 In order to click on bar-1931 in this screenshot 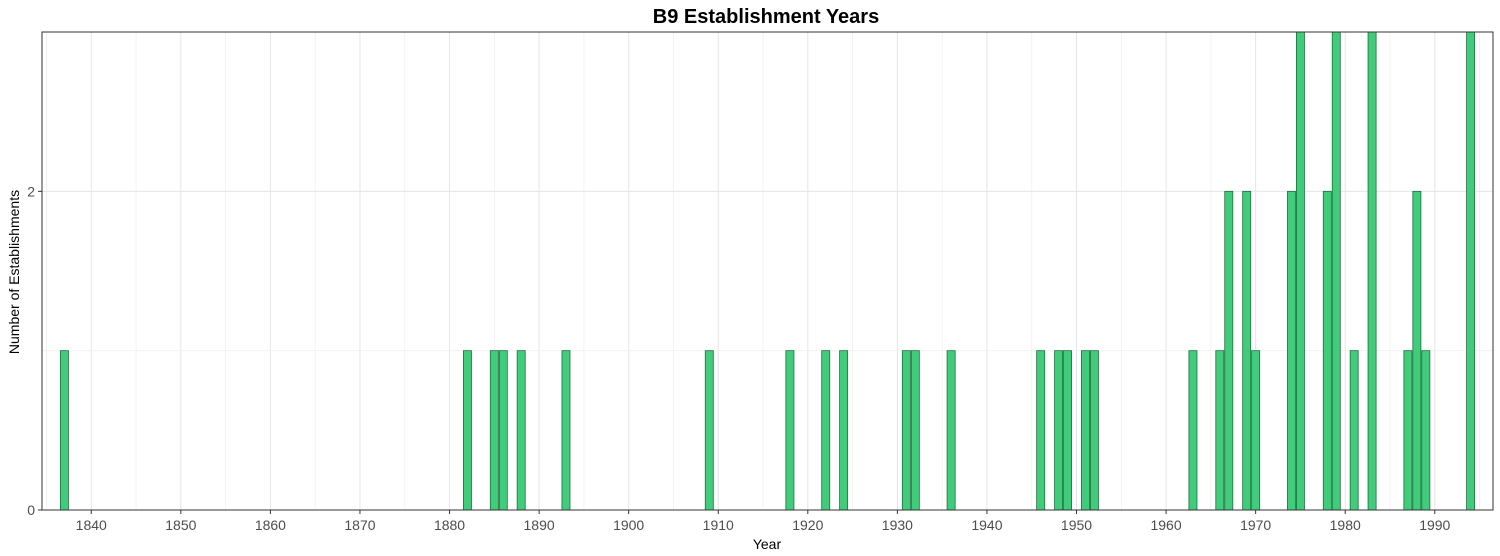, I will do `click(906, 430)`.